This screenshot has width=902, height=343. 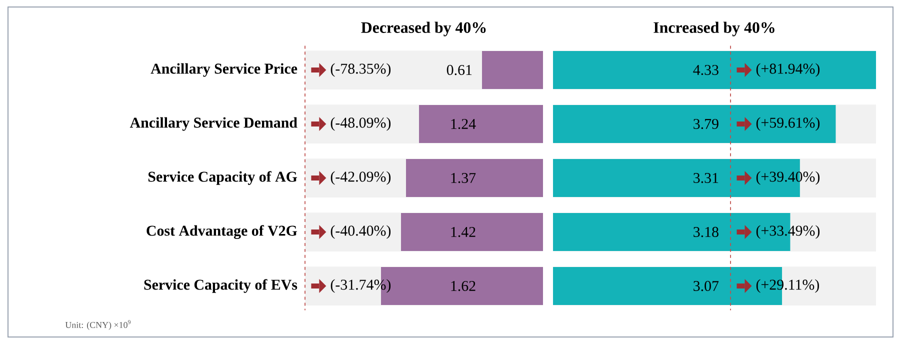 What do you see at coordinates (706, 178) in the screenshot?
I see `data-label: 3.31` at bounding box center [706, 178].